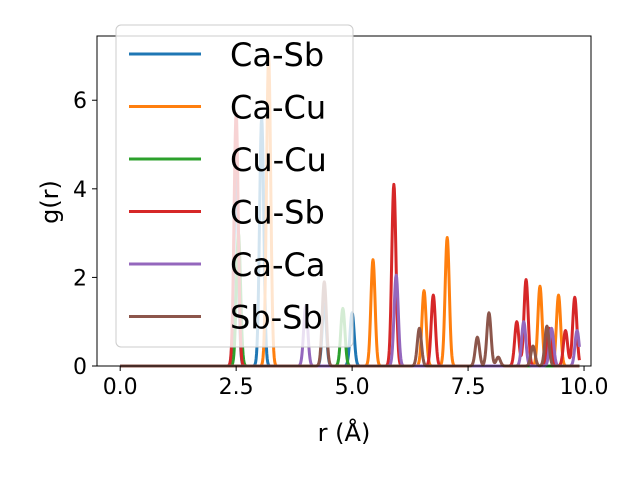 Image resolution: width=640 pixels, height=480 pixels. Describe the element at coordinates (80, 278) in the screenshot. I see `y-tick-label: 2` at that location.